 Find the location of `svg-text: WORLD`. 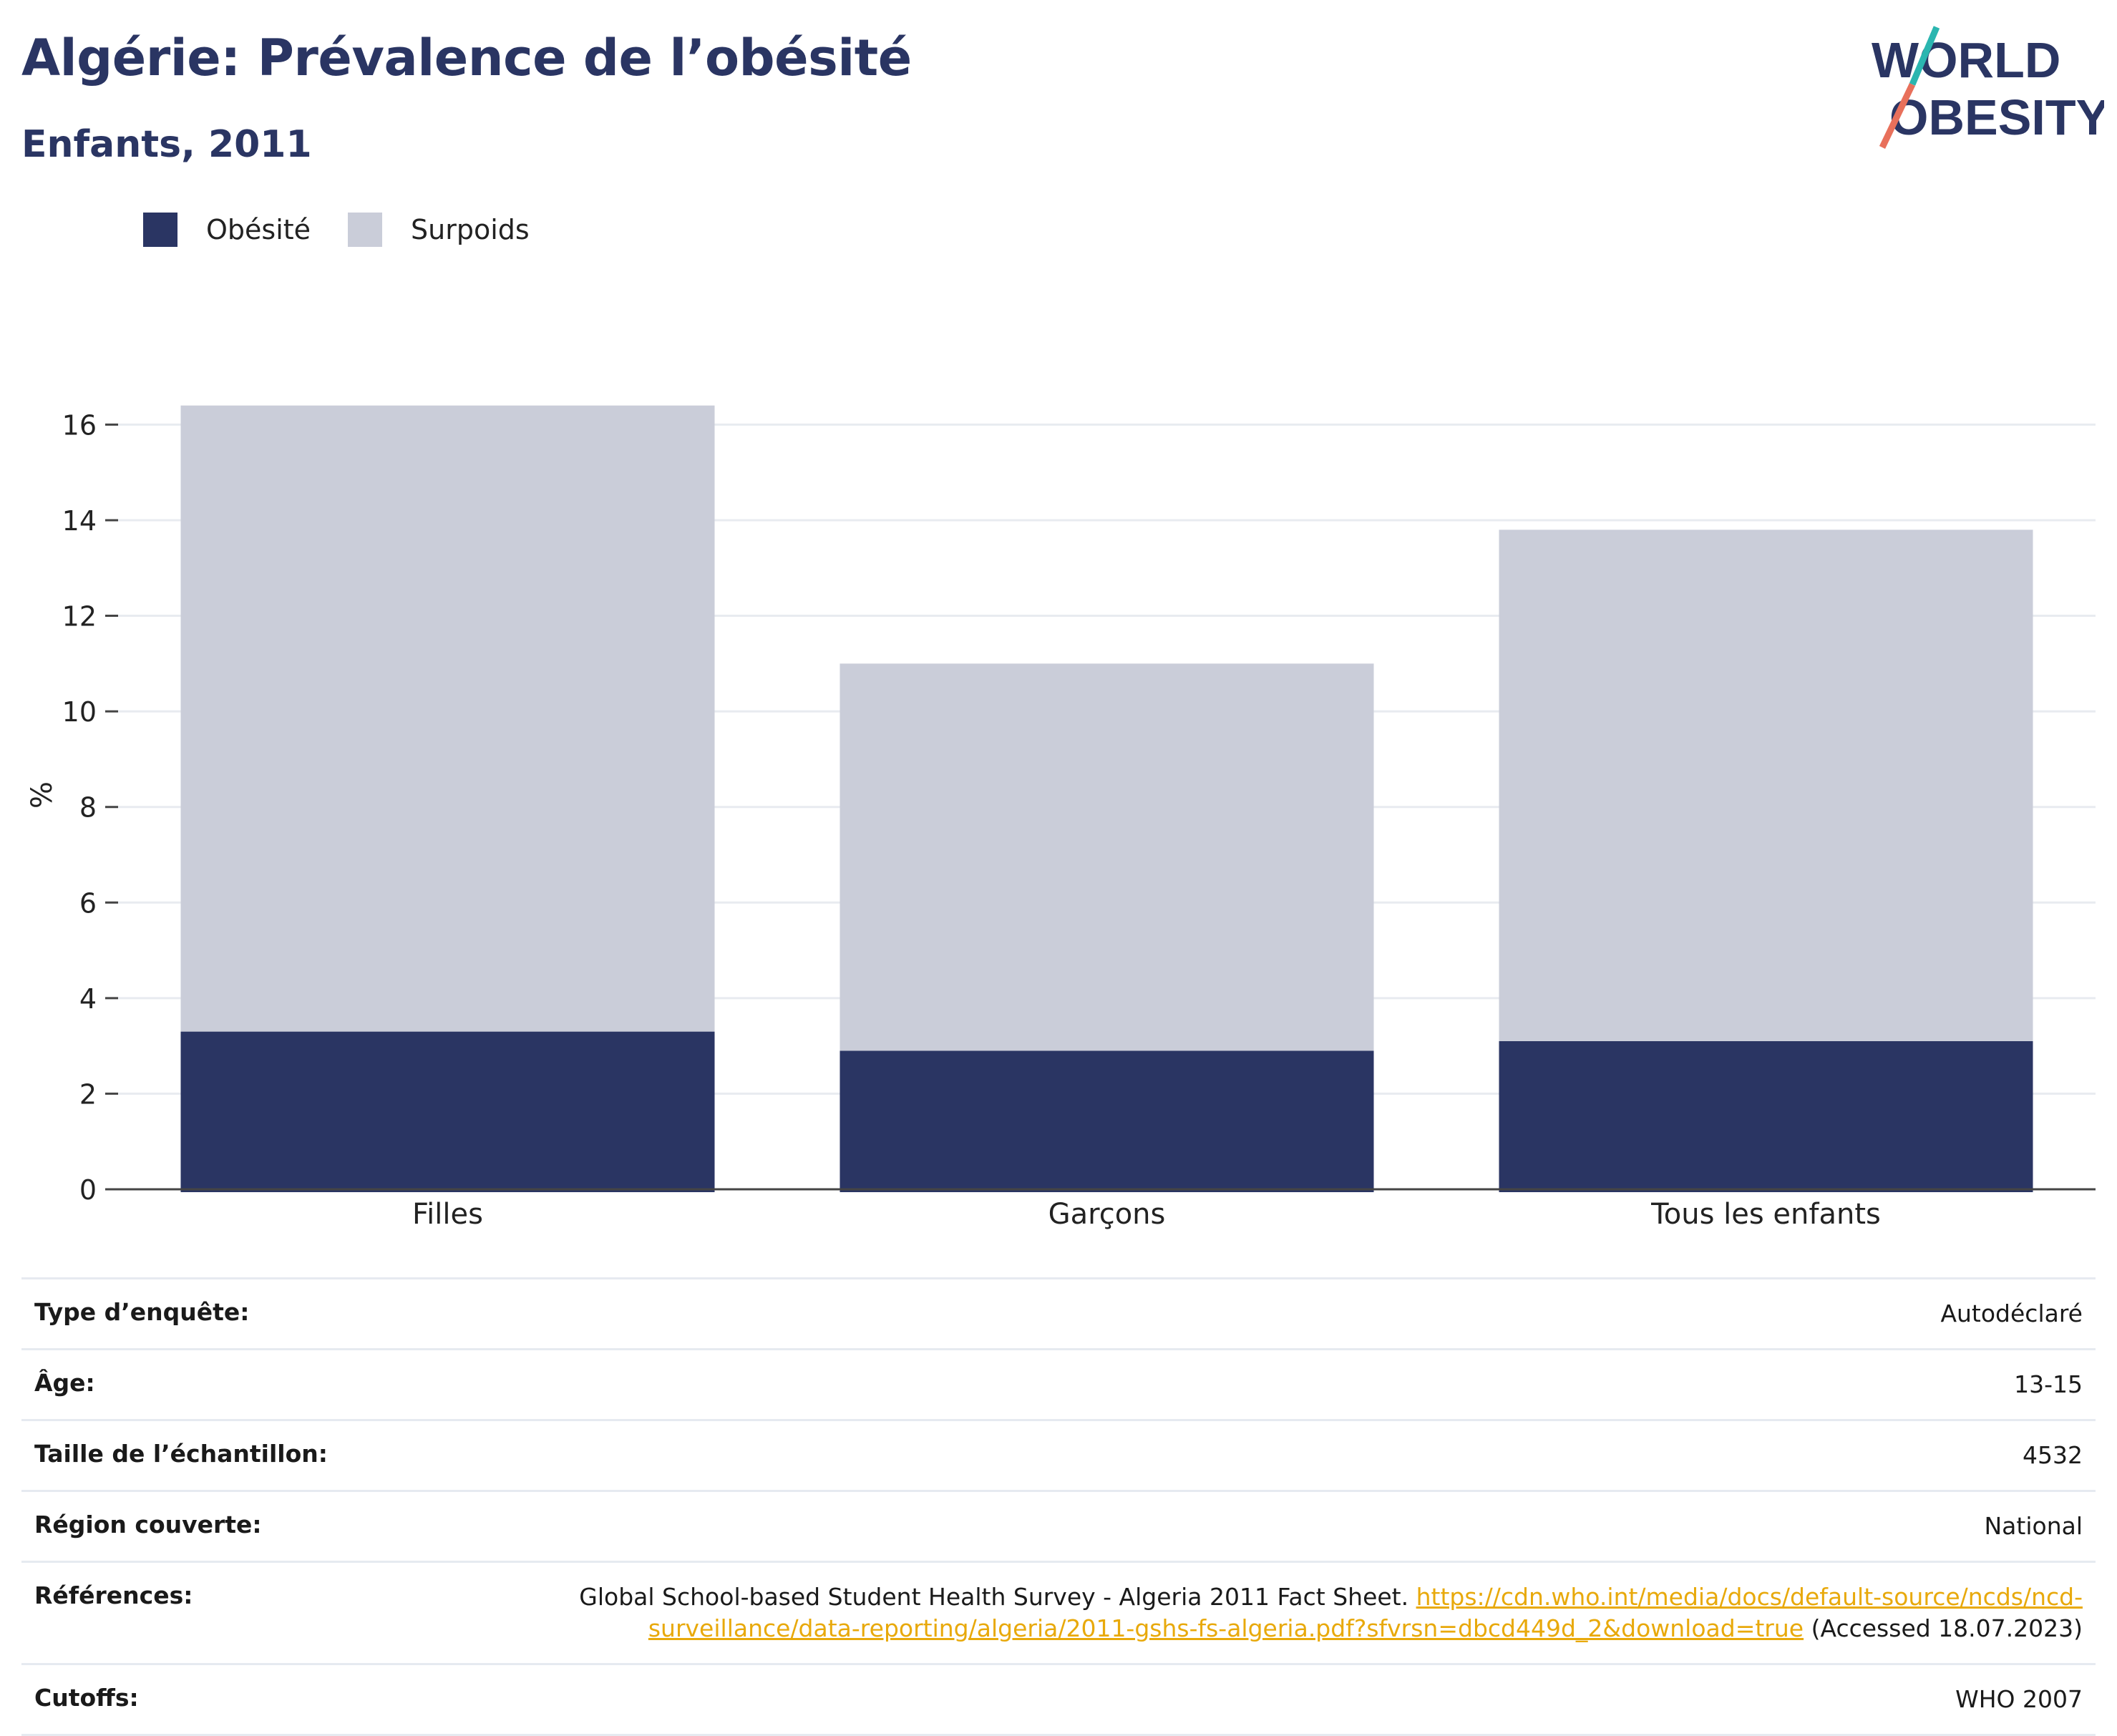

svg-text: WORLD is located at coordinates (1966, 60).